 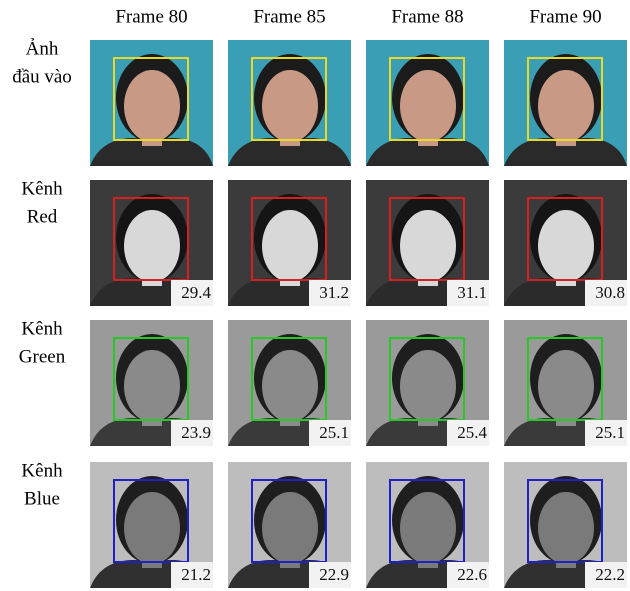 What do you see at coordinates (151, 16) in the screenshot?
I see `column-header: Frame 80` at bounding box center [151, 16].